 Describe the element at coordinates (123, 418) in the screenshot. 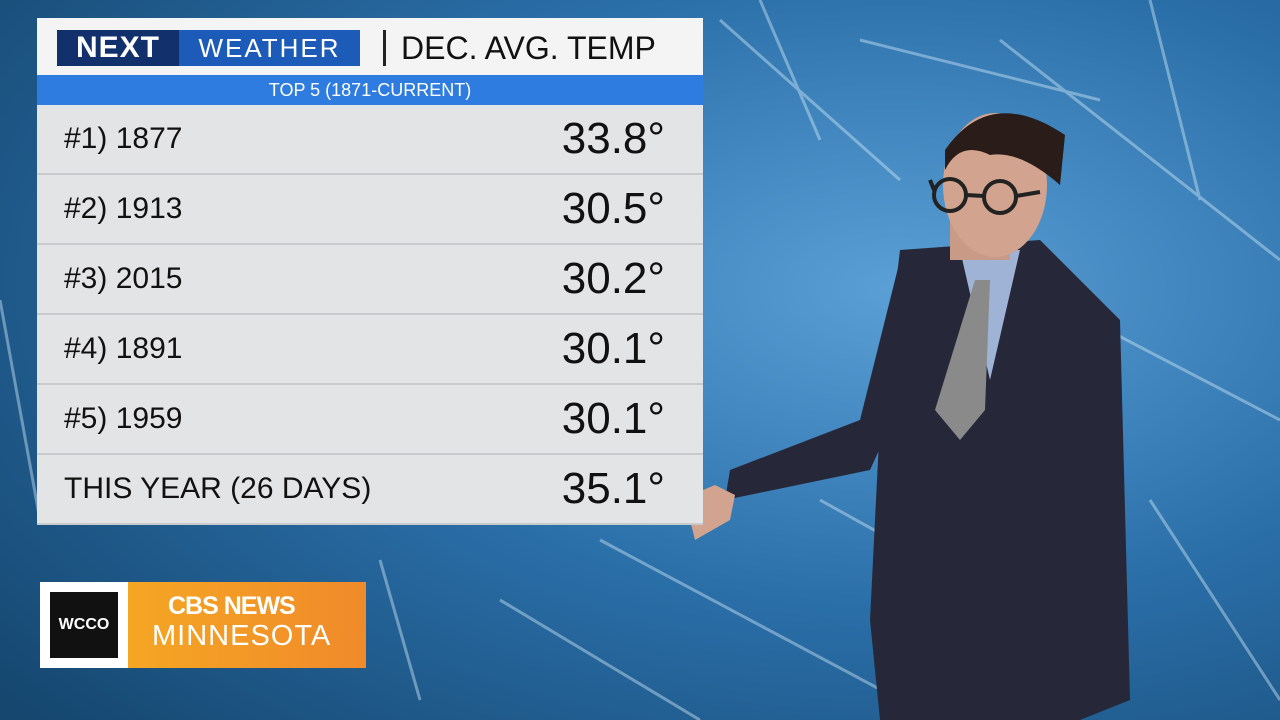

I see `row-label: #5) 1959` at that location.